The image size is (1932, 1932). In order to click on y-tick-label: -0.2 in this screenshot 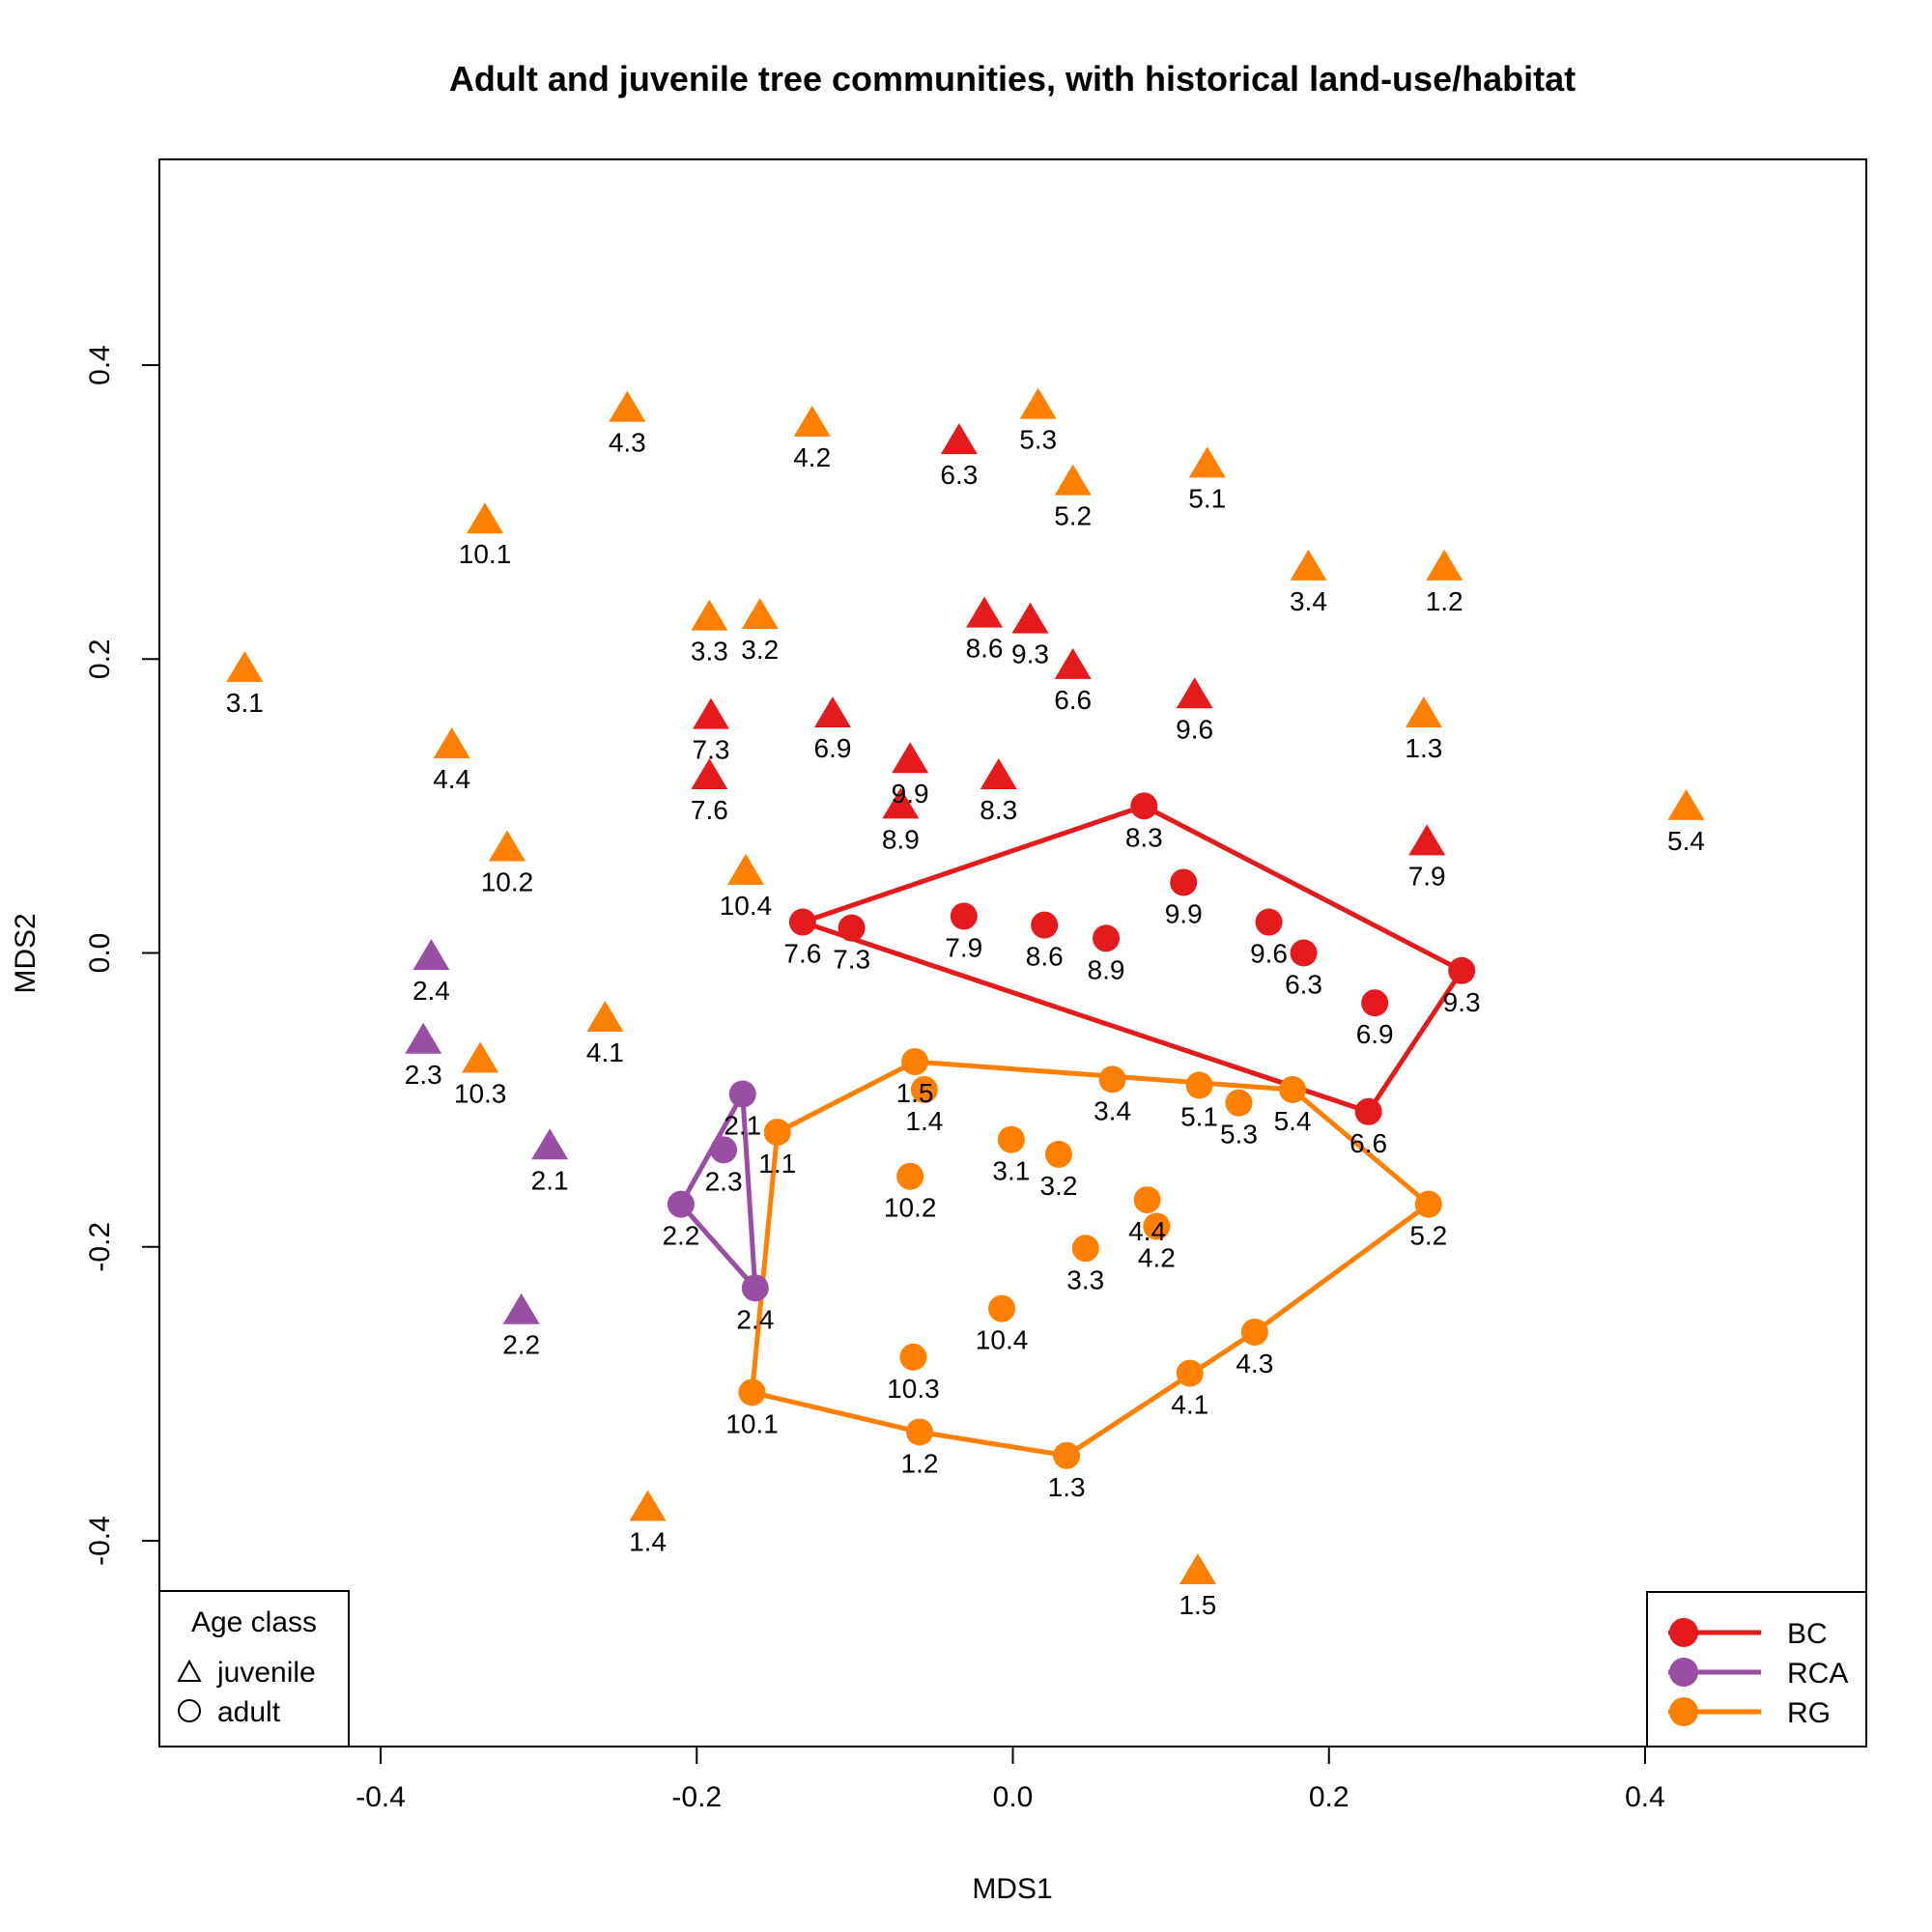, I will do `click(100, 1247)`.